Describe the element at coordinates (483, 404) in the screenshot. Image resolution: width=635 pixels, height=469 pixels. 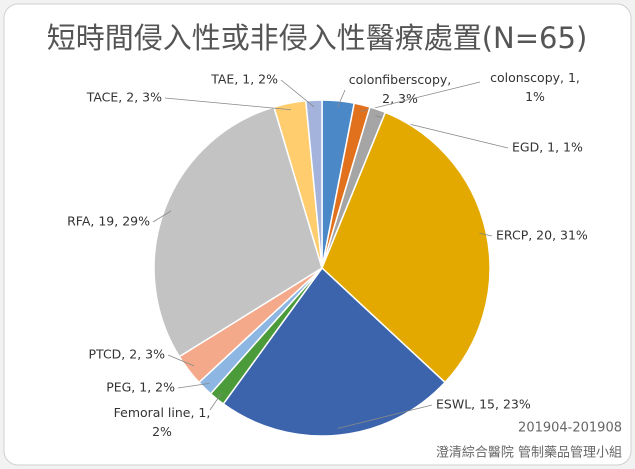
I see `data-label: ESWL, 15, 23%` at that location.